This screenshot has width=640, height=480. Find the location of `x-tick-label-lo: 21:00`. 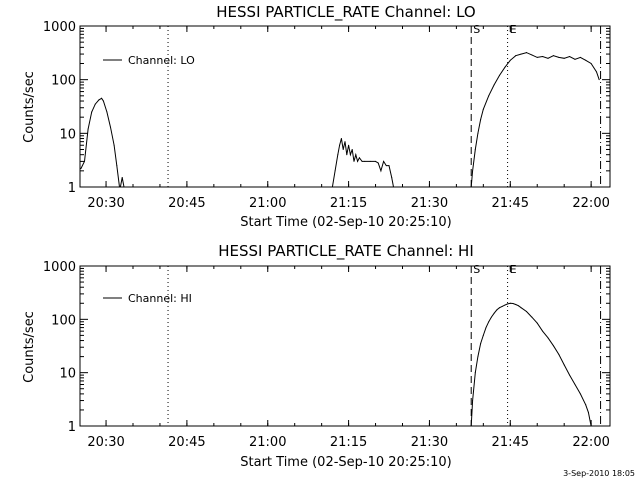

x-tick-label-lo: 21:00 is located at coordinates (267, 203).